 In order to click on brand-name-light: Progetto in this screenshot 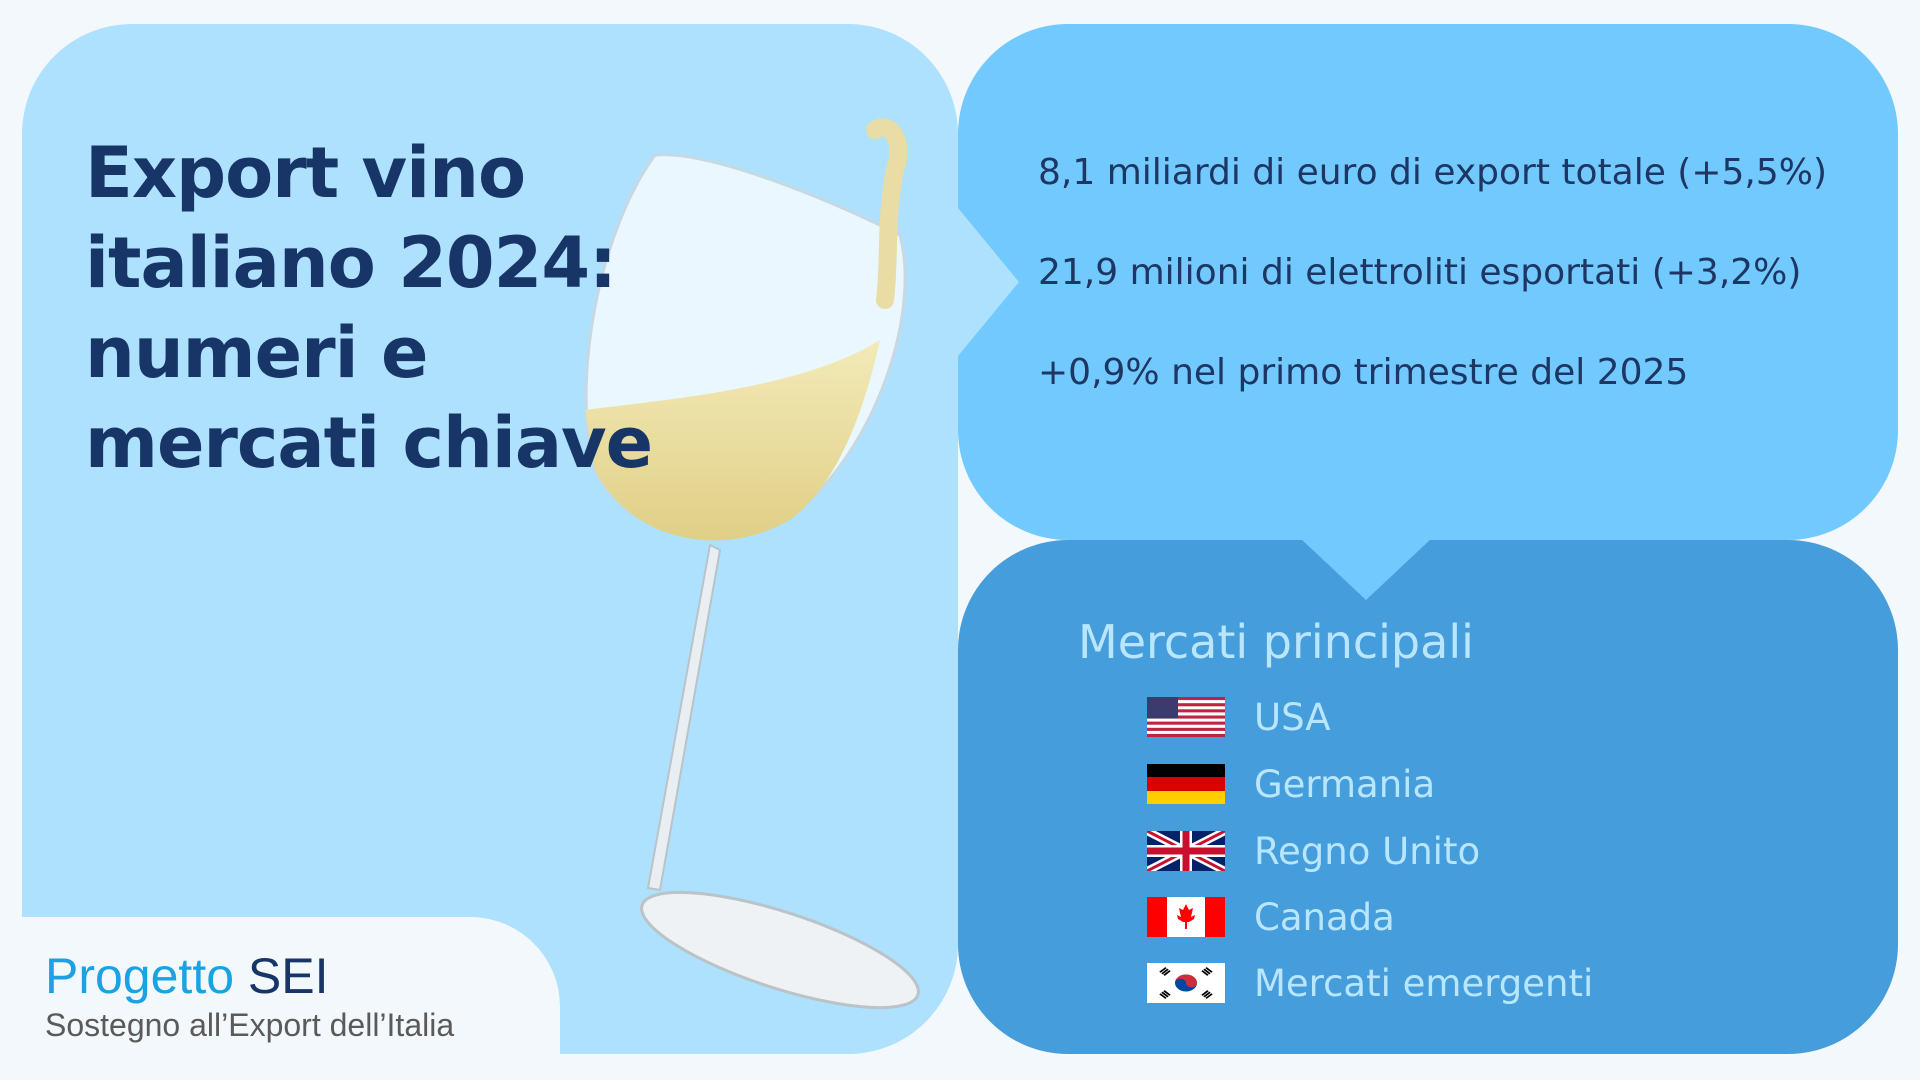, I will do `click(140, 976)`.